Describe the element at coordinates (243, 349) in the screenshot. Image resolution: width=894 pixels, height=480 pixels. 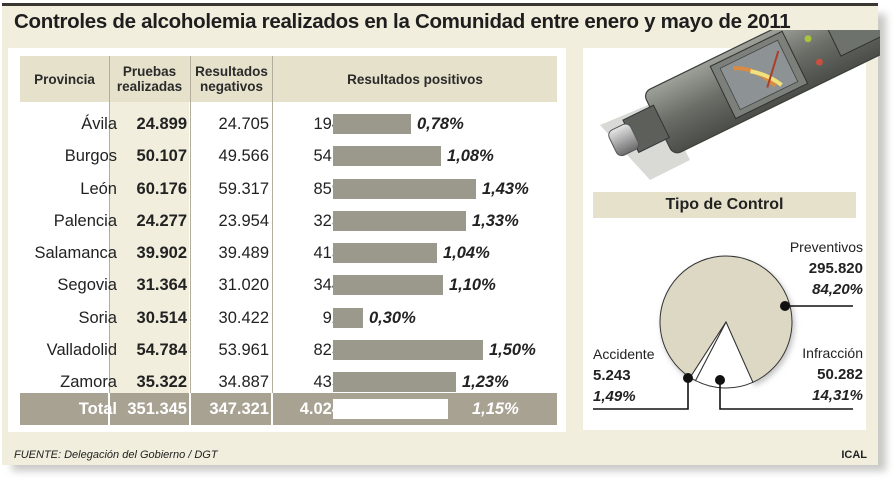
I see `negativos-cell: 53.961` at that location.